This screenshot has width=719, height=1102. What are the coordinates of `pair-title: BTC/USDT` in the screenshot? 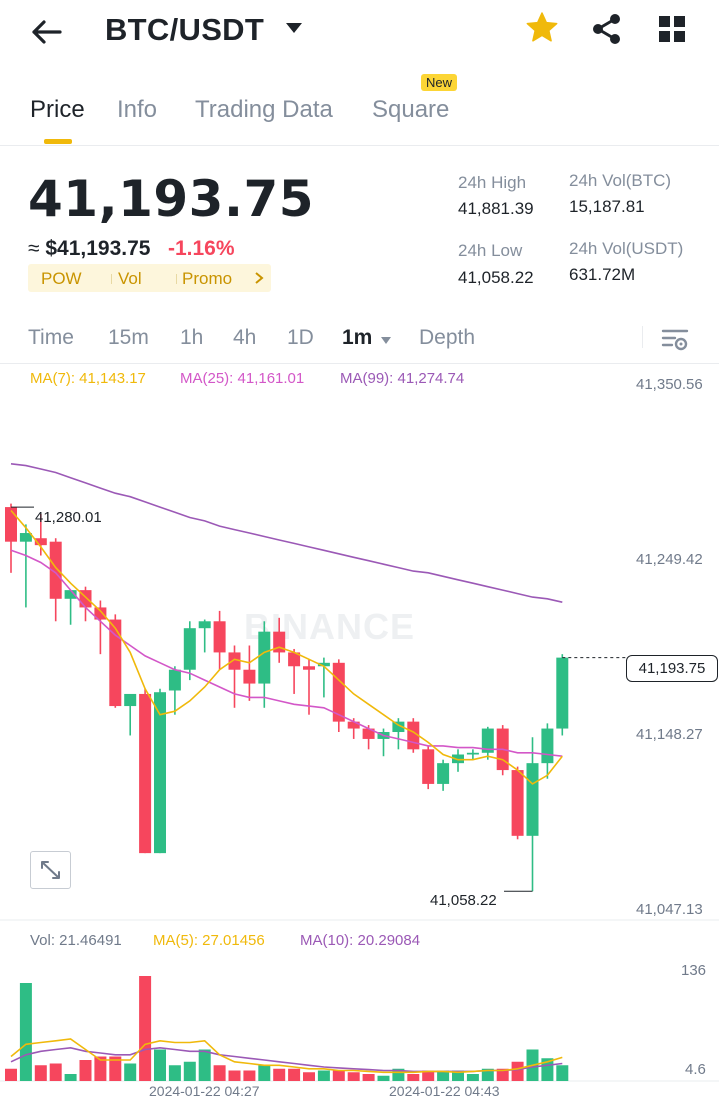 It's located at (185, 29).